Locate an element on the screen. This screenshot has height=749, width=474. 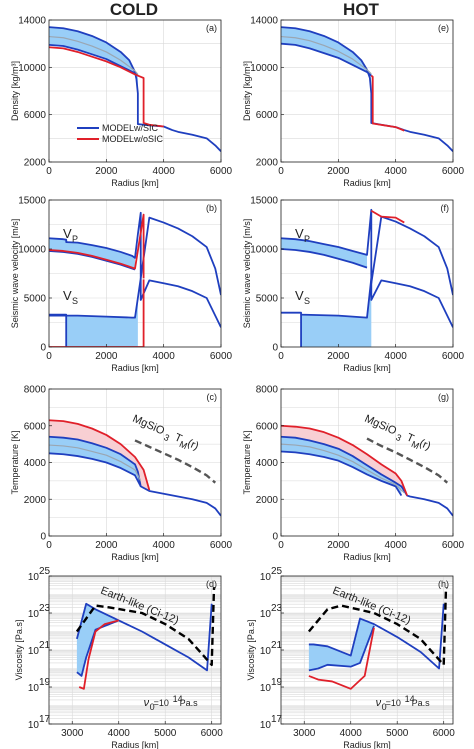
annotation-t: T is located at coordinates (178, 439).